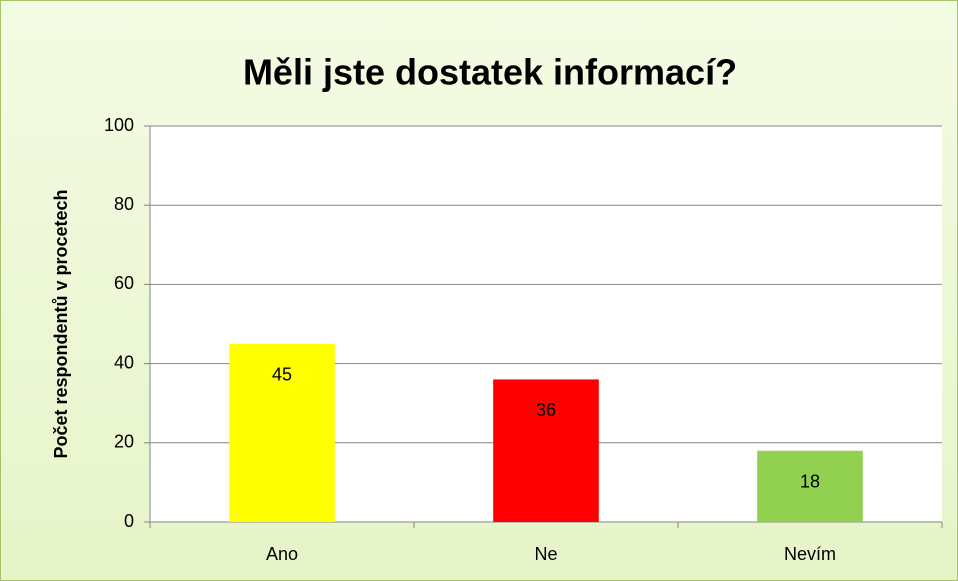 The image size is (958, 581). Describe the element at coordinates (124, 362) in the screenshot. I see `y-tick-label: 40` at that location.